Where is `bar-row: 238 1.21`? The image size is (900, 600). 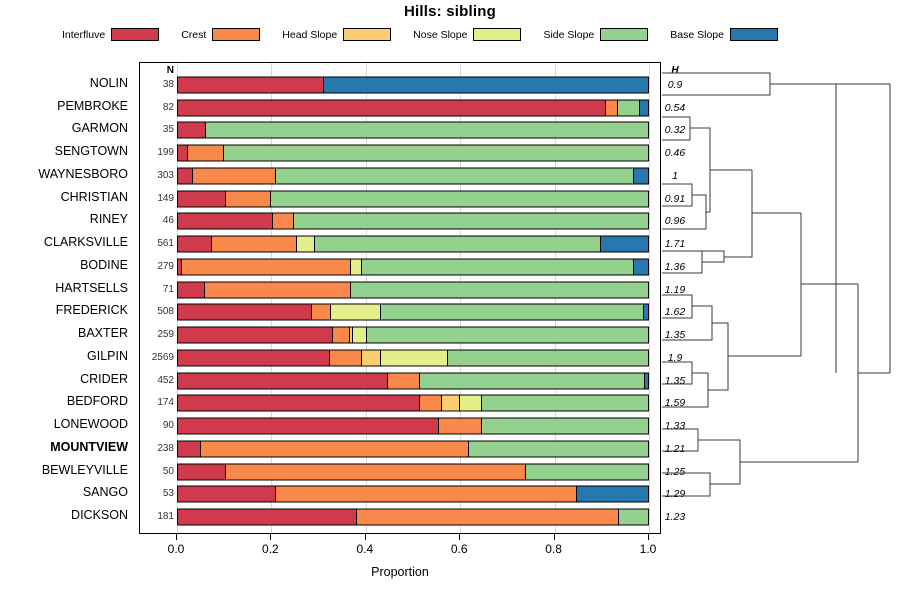
bar-row: 238 1.21 is located at coordinates (412, 449).